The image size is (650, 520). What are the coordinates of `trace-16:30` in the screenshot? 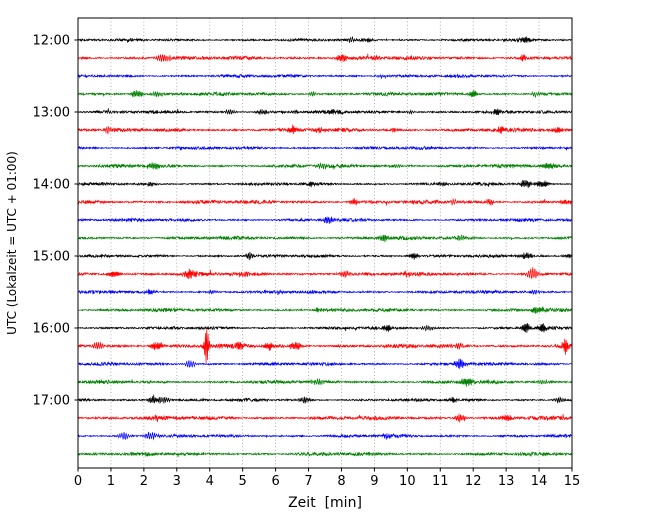 It's located at (325, 363).